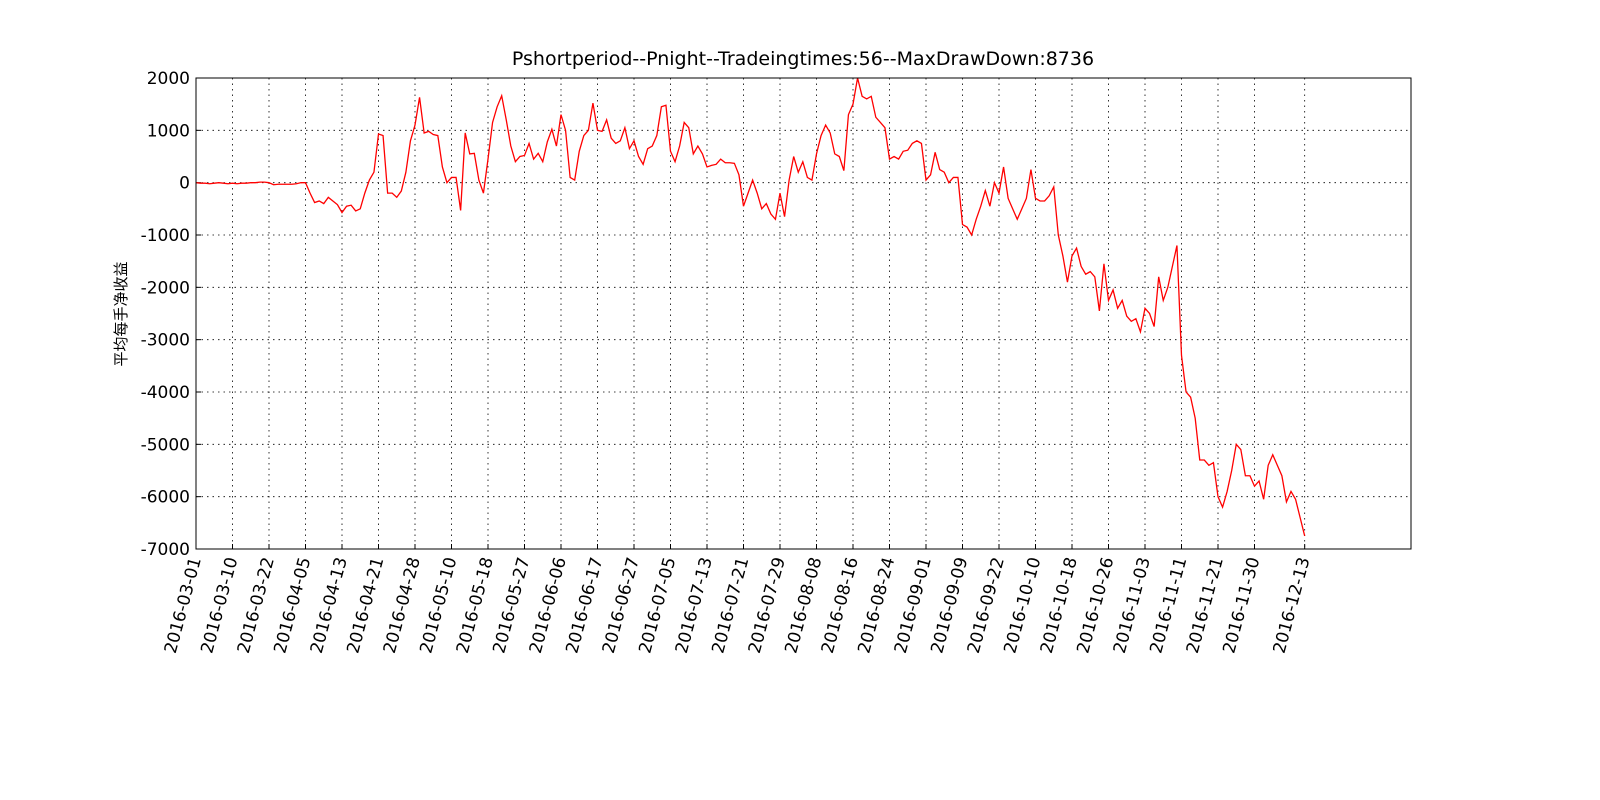  Describe the element at coordinates (165, 498) in the screenshot. I see `y-tick-label: -6000` at that location.